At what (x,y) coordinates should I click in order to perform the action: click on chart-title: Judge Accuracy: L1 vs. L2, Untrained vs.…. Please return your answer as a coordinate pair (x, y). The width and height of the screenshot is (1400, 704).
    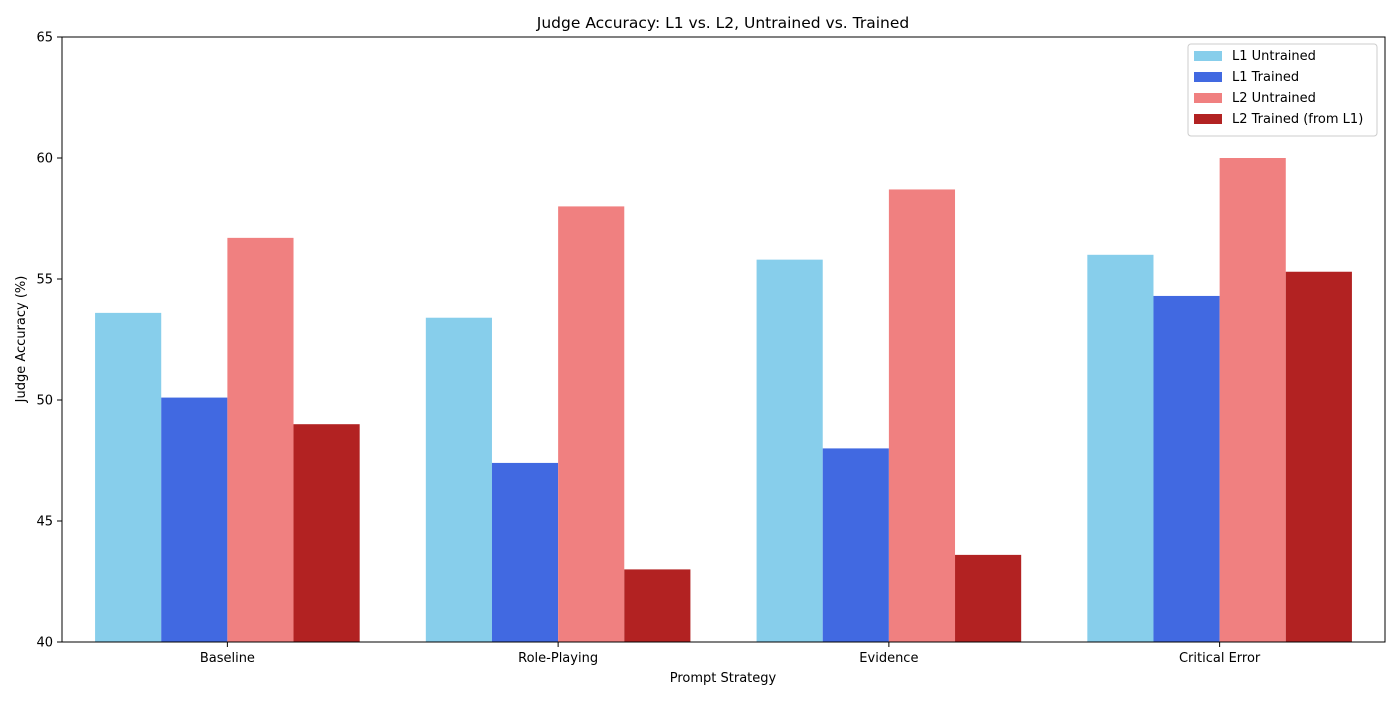
    Looking at the image, I should click on (722, 23).